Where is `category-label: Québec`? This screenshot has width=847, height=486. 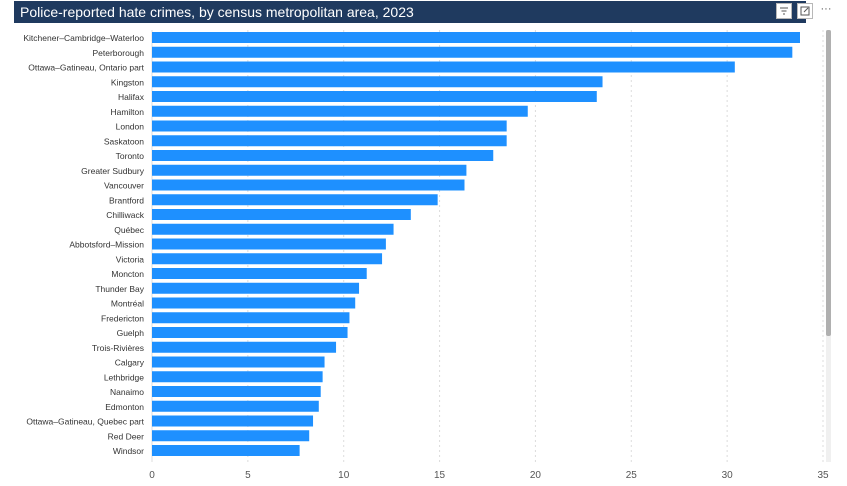
category-label: Québec is located at coordinates (129, 230).